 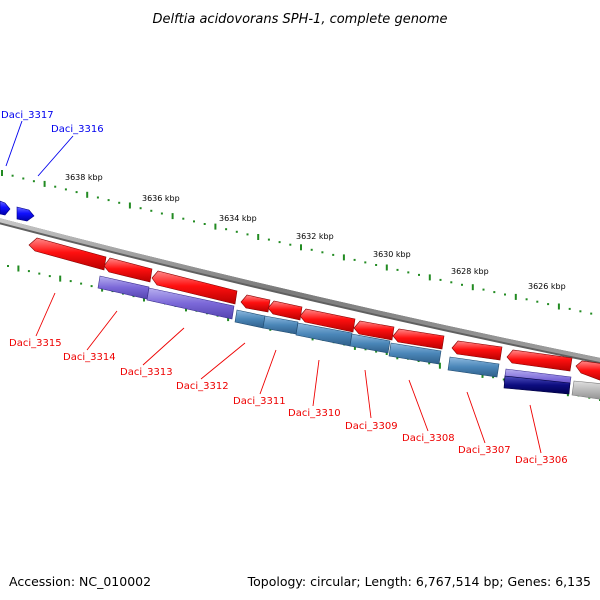 What do you see at coordinates (259, 401) in the screenshot?
I see `gene-label: Daci_3311` at bounding box center [259, 401].